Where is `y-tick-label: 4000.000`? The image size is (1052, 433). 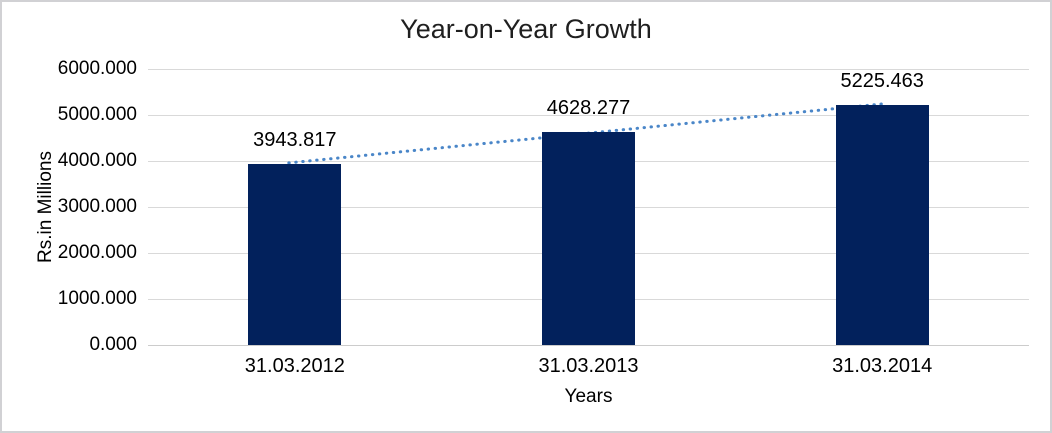
y-tick-label: 4000.000 is located at coordinates (97, 160).